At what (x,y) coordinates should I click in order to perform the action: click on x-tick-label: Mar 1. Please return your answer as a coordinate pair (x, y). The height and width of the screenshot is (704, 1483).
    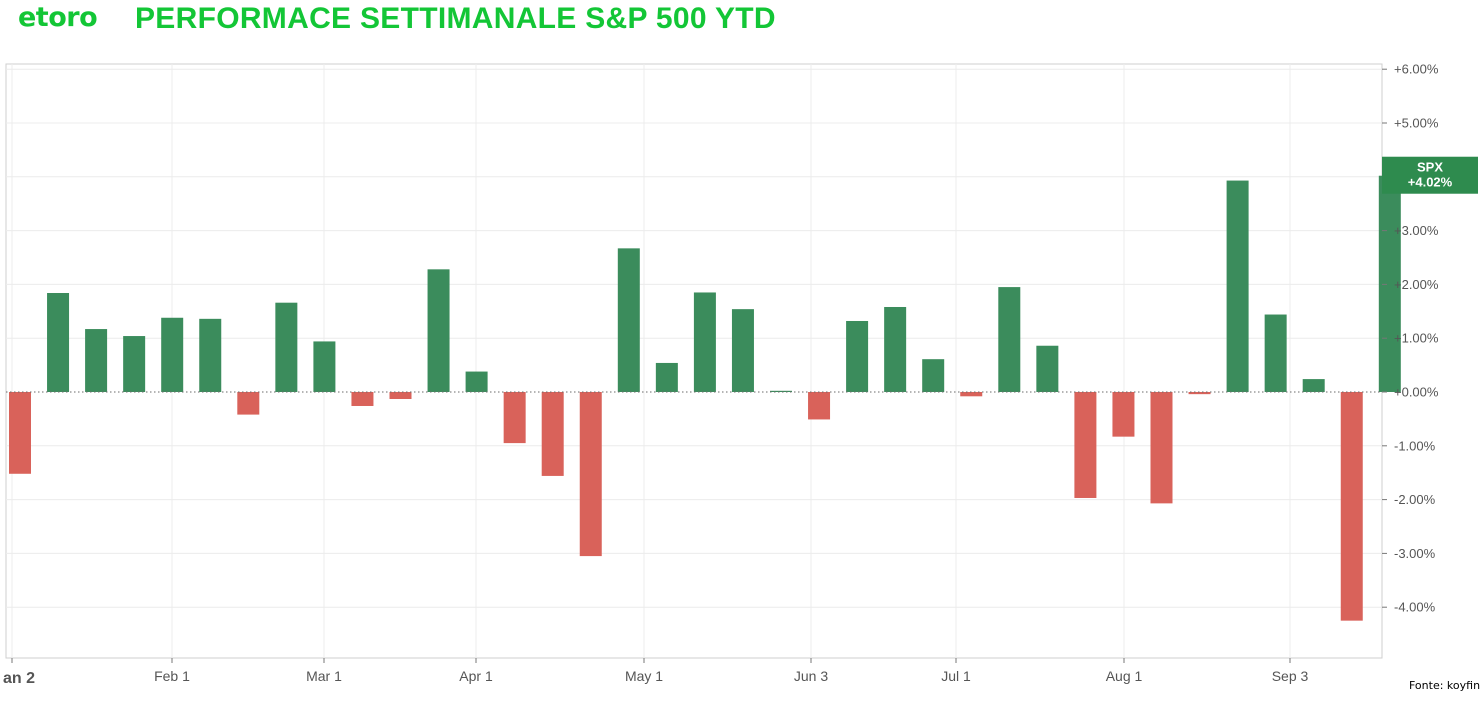
    Looking at the image, I should click on (324, 676).